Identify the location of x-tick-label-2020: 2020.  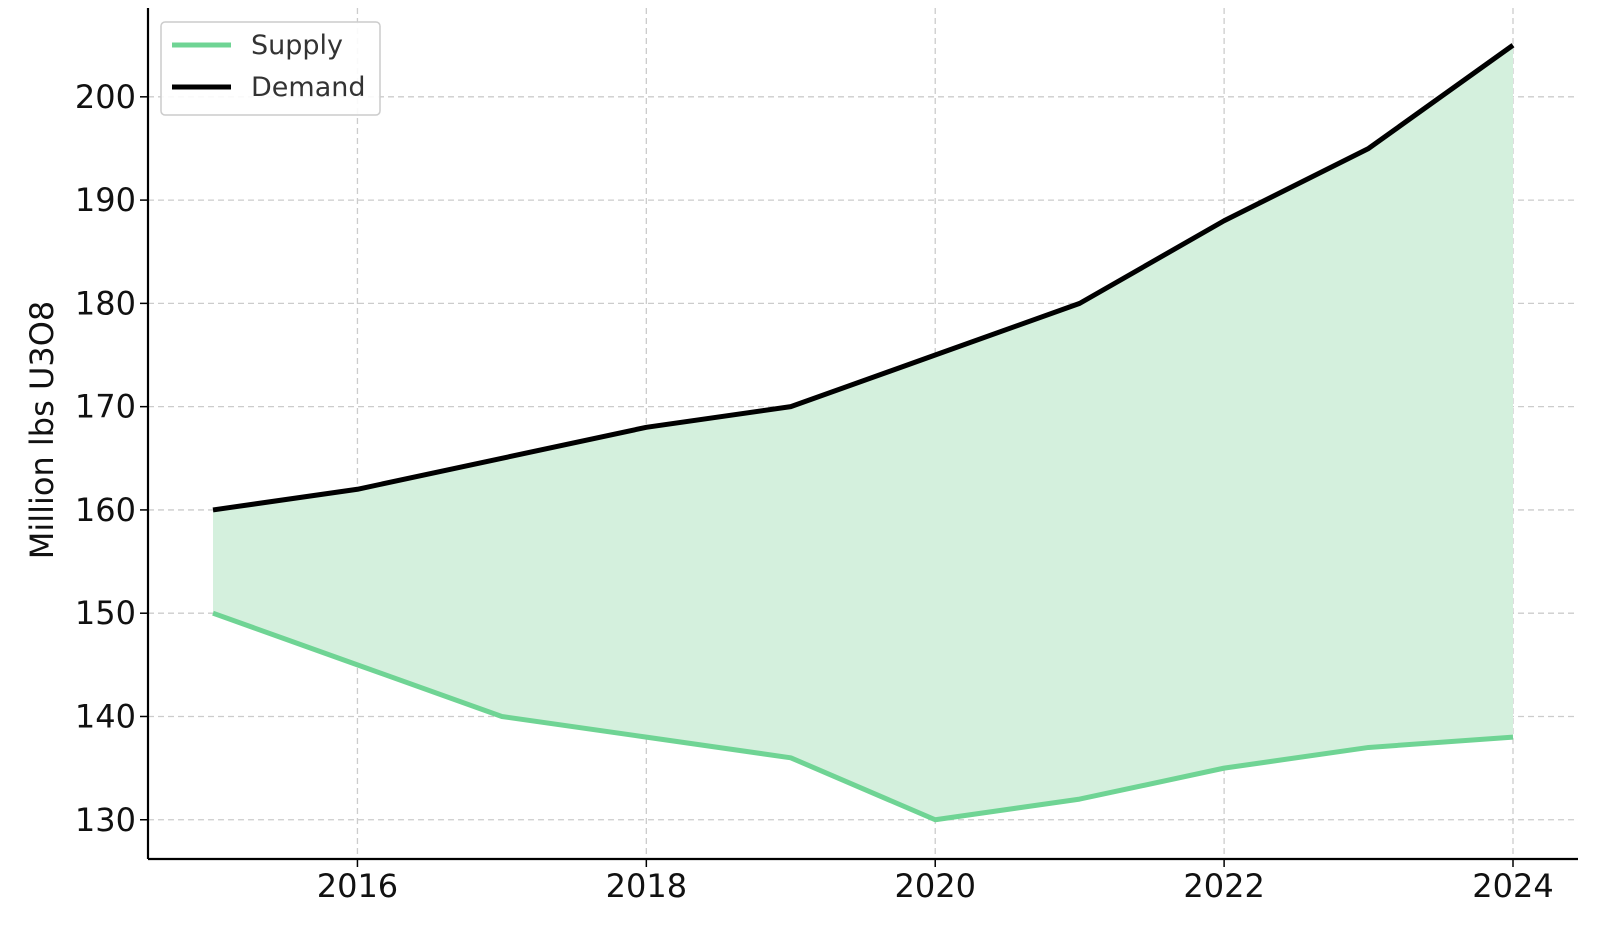
(935, 886).